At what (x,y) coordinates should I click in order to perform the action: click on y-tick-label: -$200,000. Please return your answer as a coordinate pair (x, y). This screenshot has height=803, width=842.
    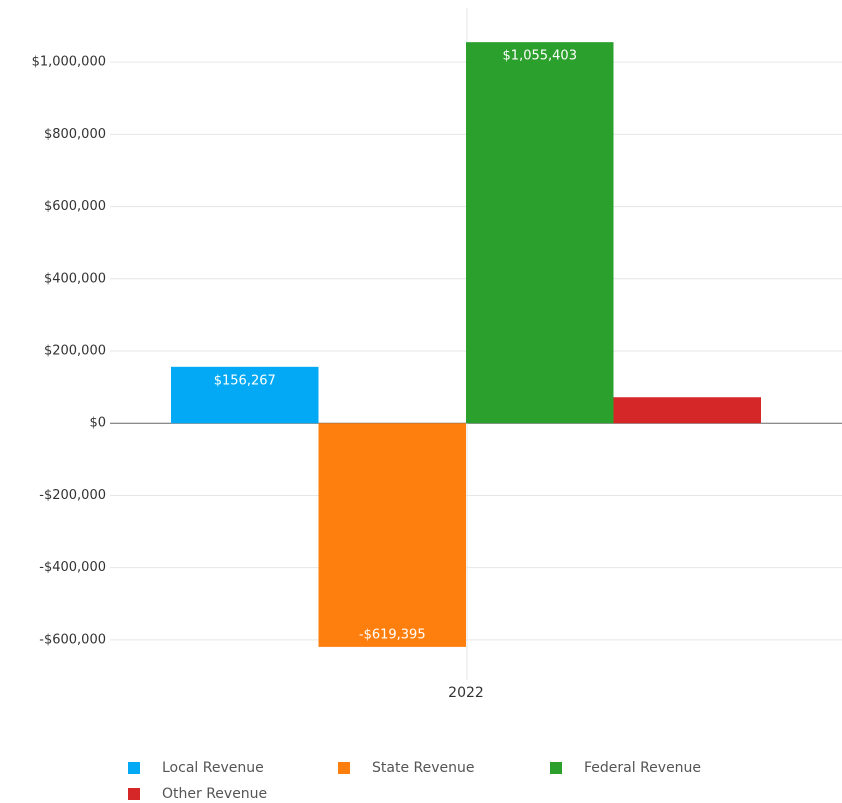
    Looking at the image, I should click on (72, 495).